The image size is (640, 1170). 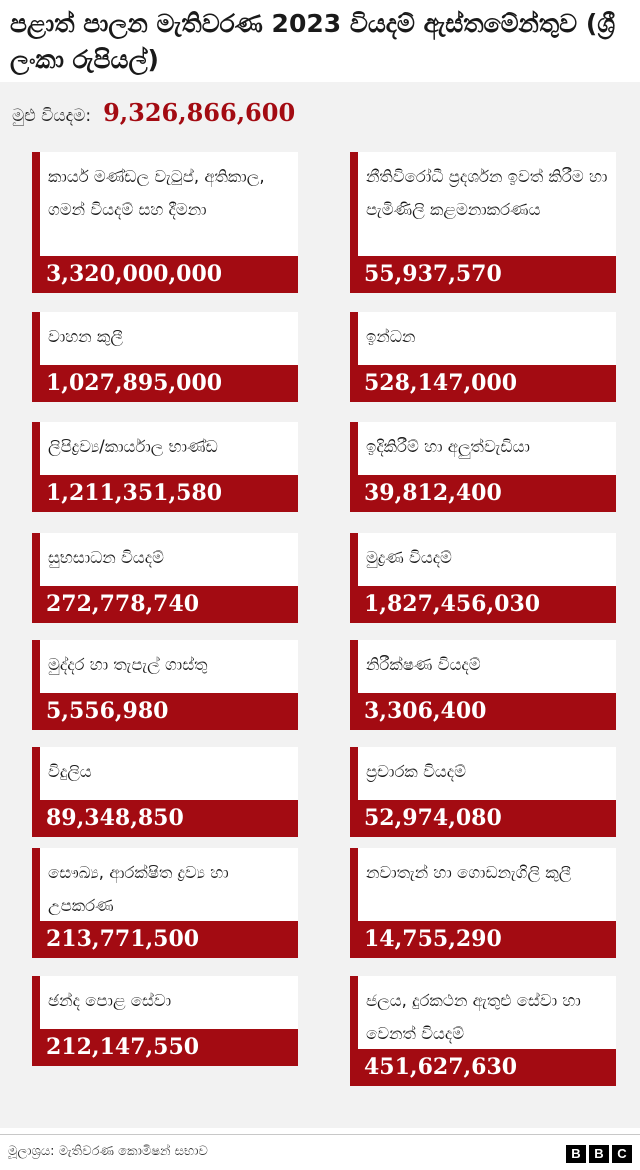 I want to click on expense-amount: 212,147,550, so click(x=165, y=1047).